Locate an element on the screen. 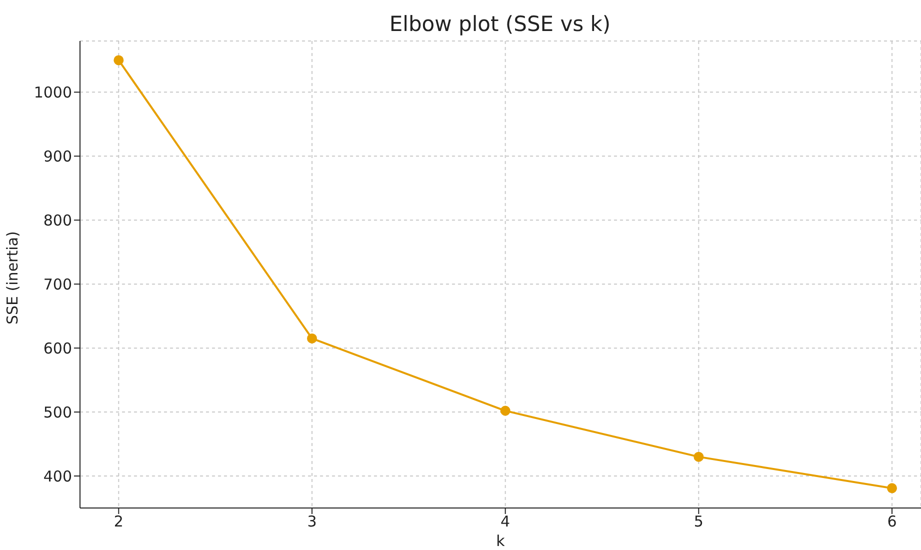 This screenshot has width=921, height=550. y-tick-label: 800 is located at coordinates (57, 220).